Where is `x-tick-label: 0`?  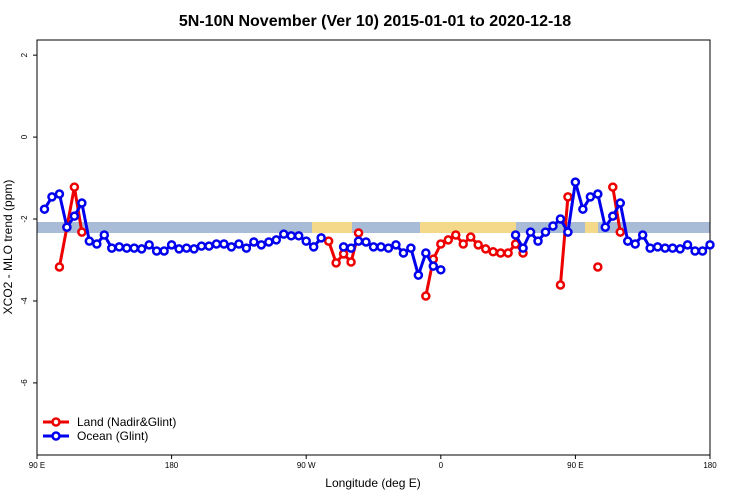 x-tick-label: 0 is located at coordinates (441, 465).